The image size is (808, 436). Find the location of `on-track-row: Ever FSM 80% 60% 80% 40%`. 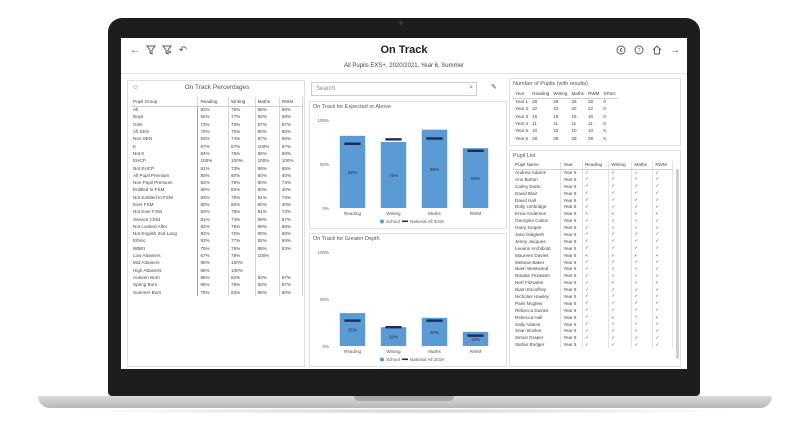

on-track-row: Ever FSM 80% 60% 80% 40% is located at coordinates (217, 204).